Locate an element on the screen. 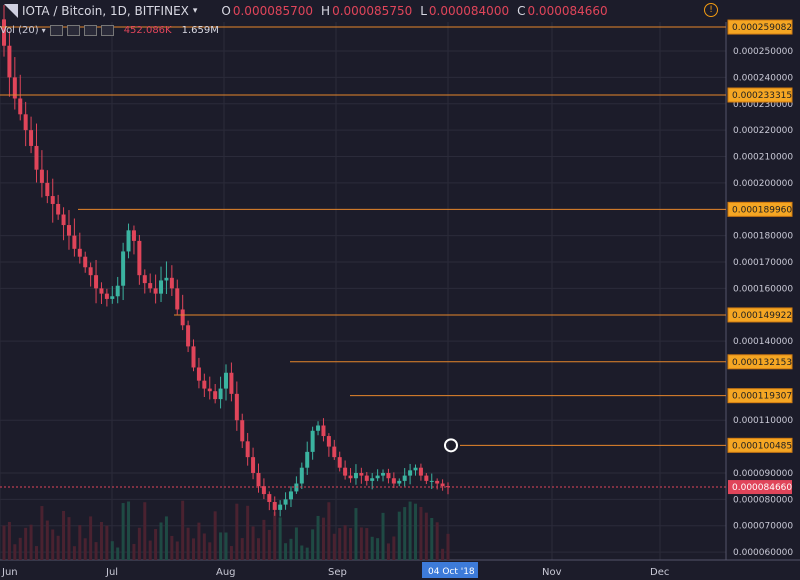 This screenshot has height=580, width=800. price-level-label: 0.000119307 is located at coordinates (762, 397).